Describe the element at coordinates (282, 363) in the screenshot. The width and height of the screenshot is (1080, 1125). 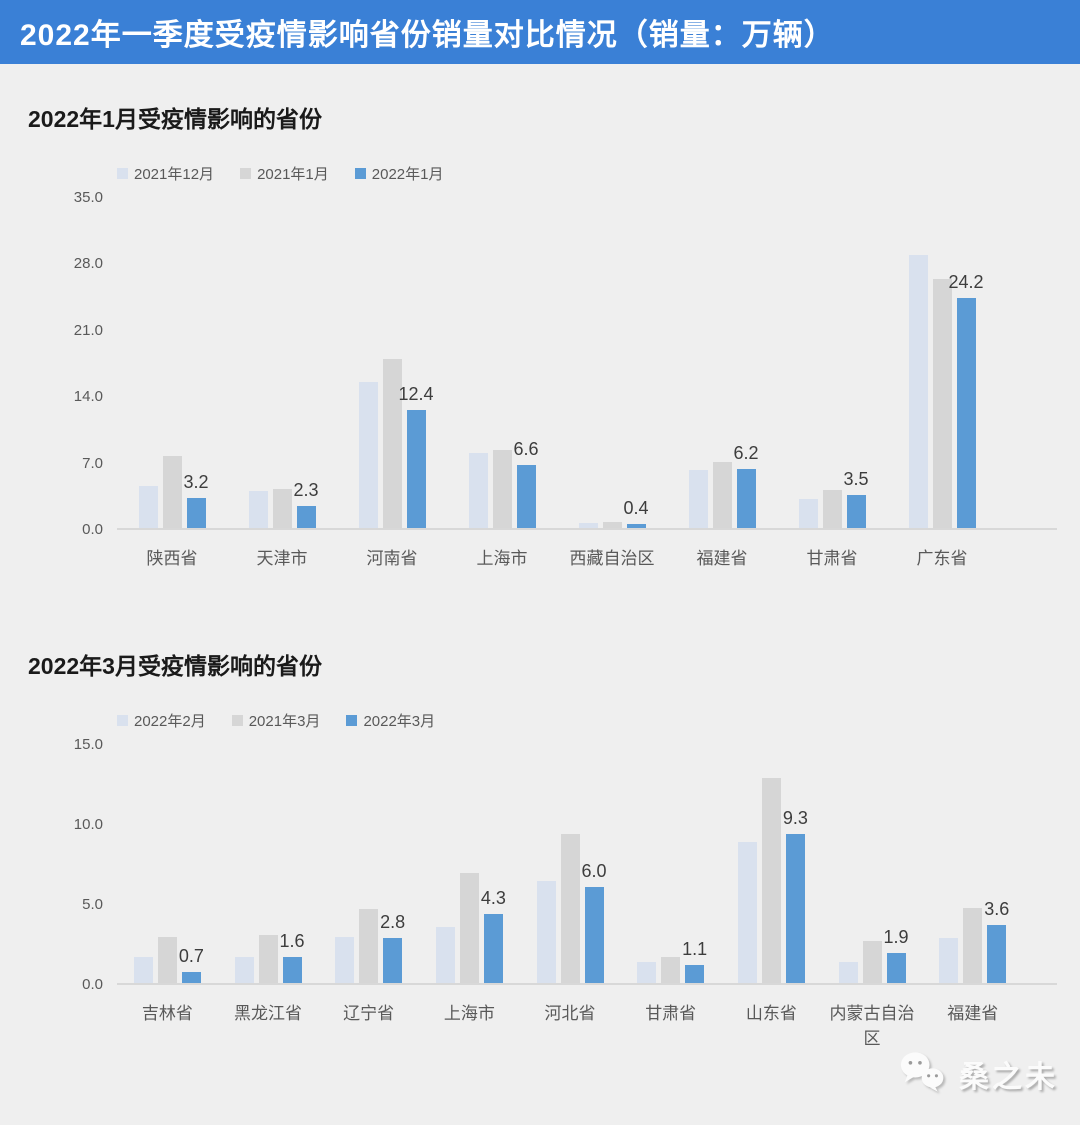
I see `bar-group: 2.3` at that location.